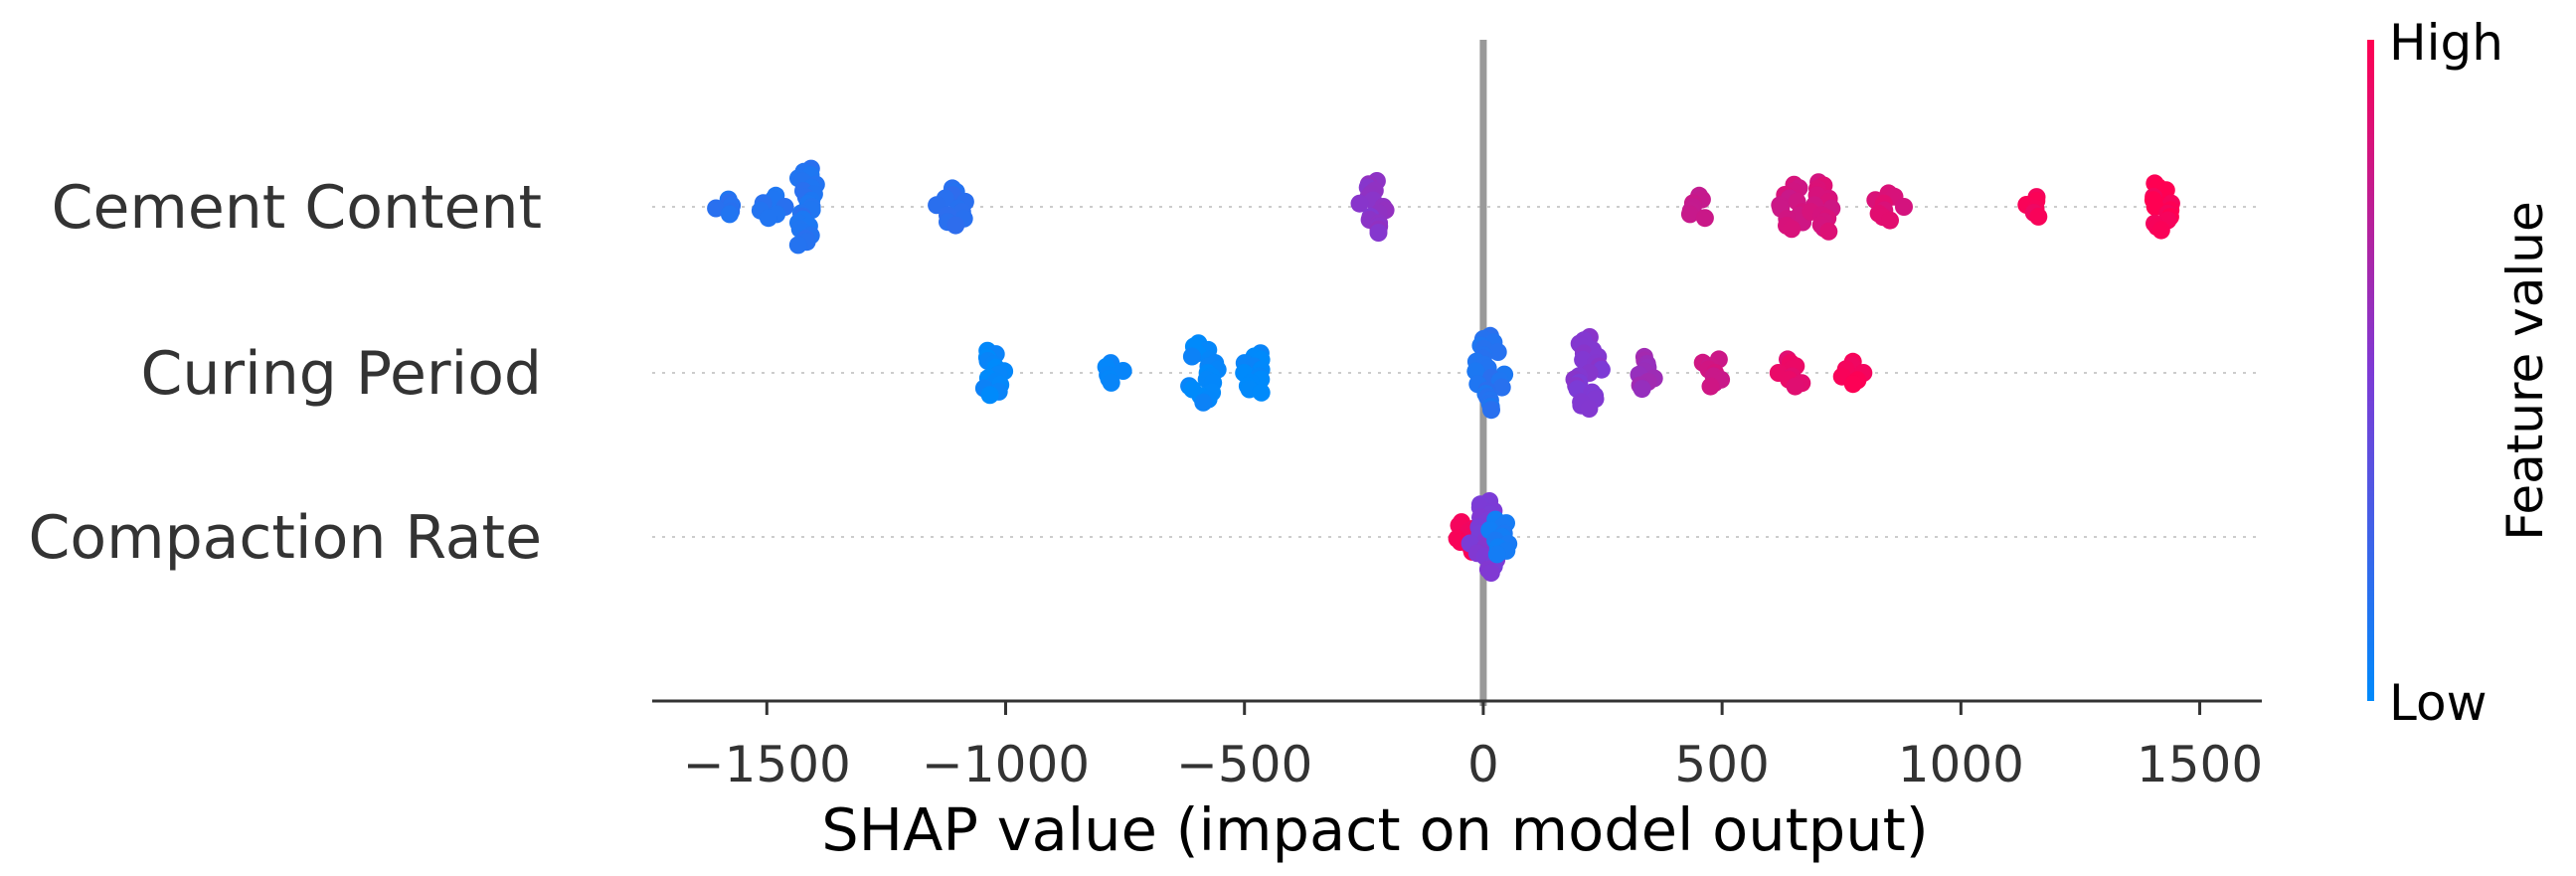 Image resolution: width=2576 pixels, height=876 pixels. I want to click on x-tick-label: 0, so click(1483, 764).